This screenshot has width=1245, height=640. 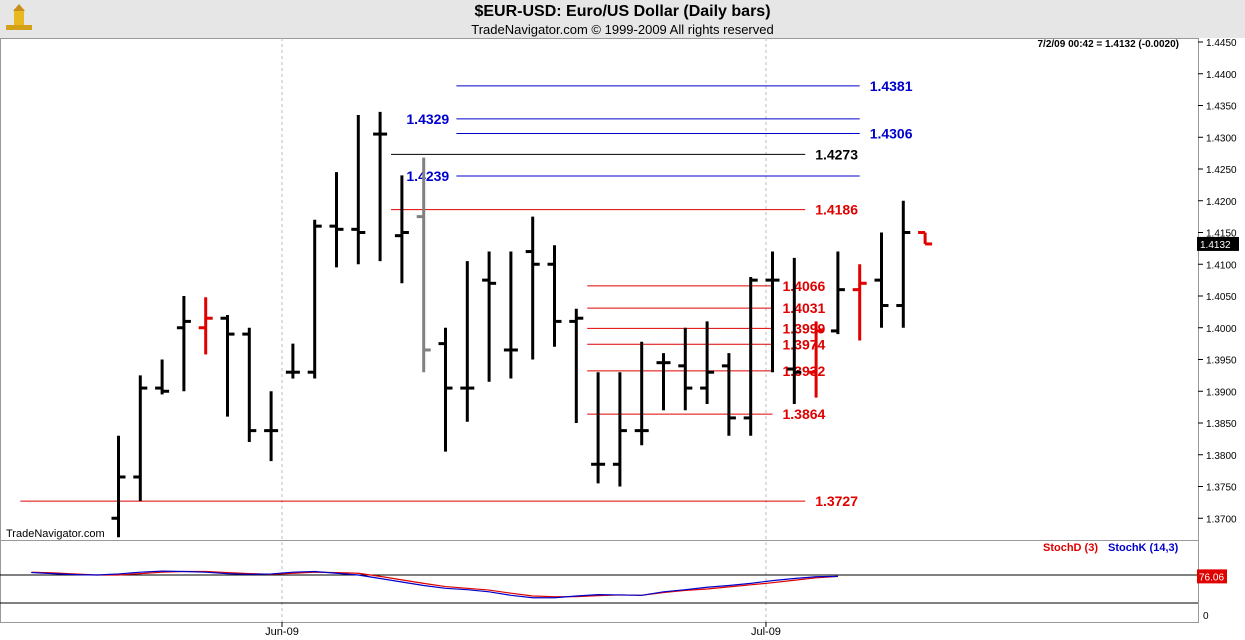 I want to click on x-tick-label: Jul-09, so click(x=766, y=632).